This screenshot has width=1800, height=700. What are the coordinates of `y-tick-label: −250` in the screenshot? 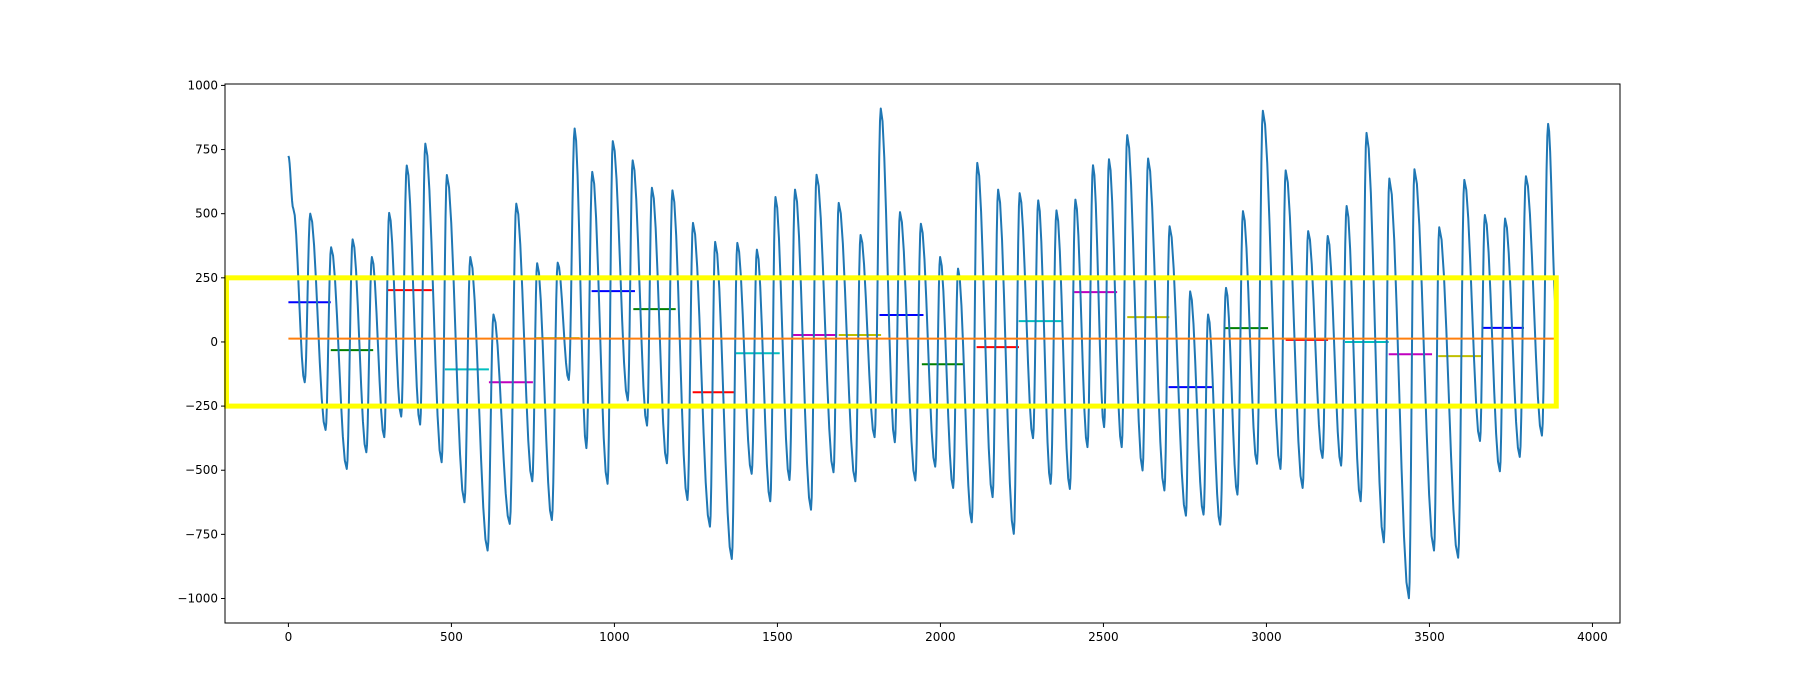 It's located at (201, 406).